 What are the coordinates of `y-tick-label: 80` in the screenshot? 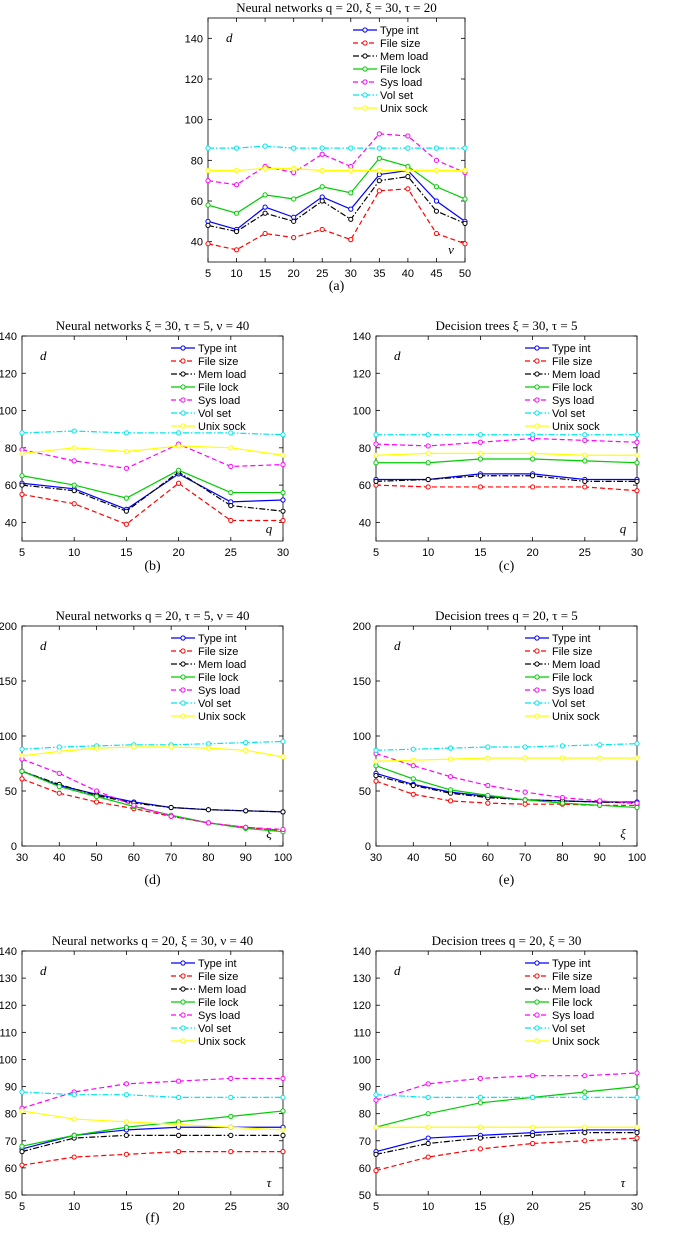 It's located at (365, 449).